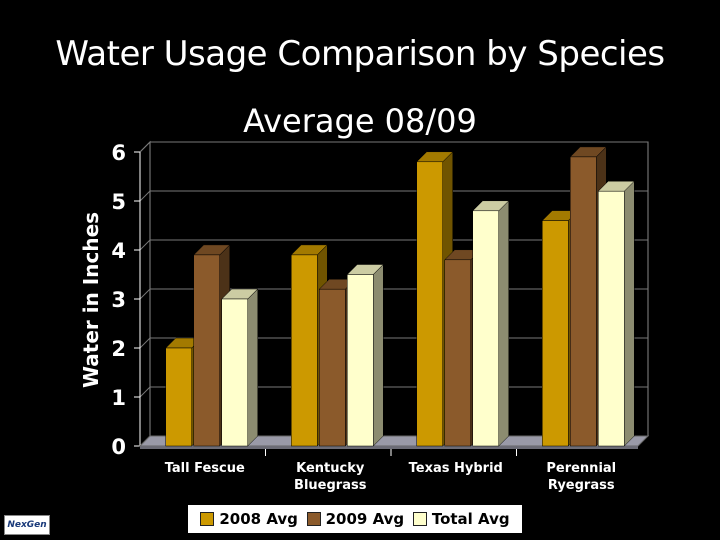  Describe the element at coordinates (389, 447) in the screenshot. I see `plot-floor-edge` at that location.